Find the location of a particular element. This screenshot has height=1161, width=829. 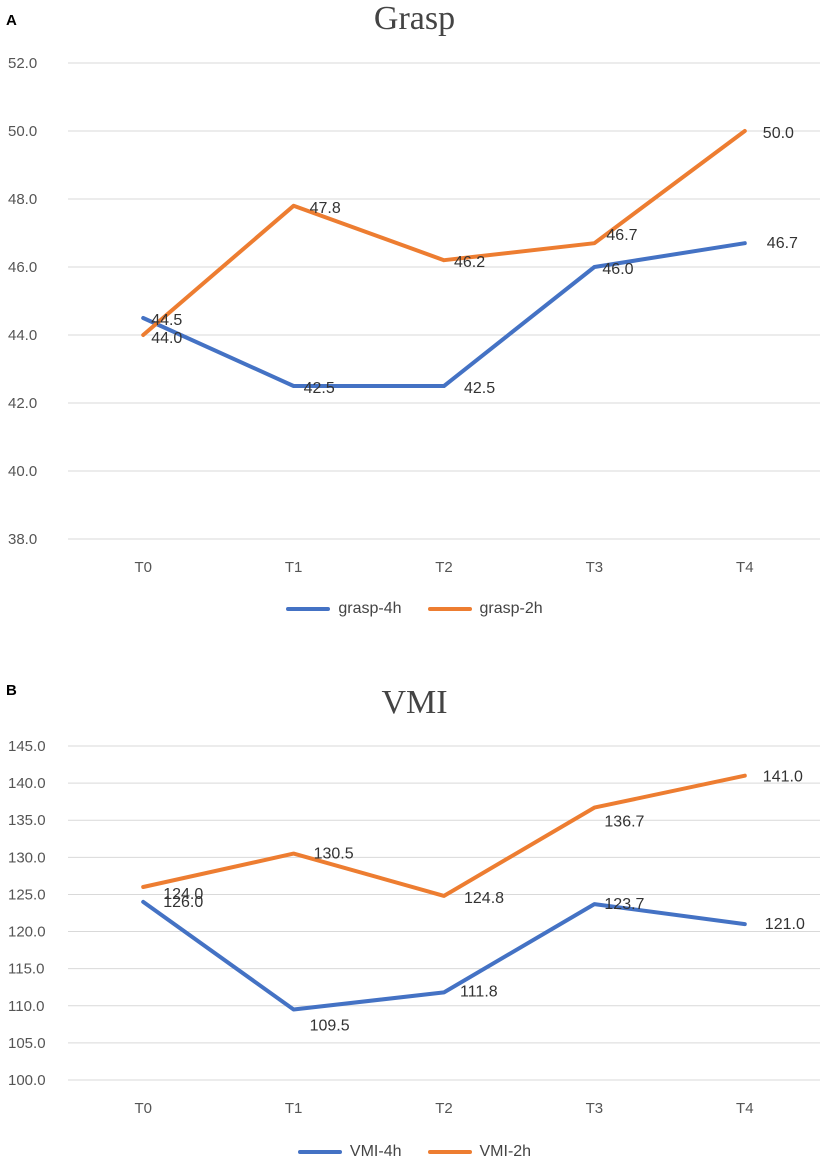

y-tick-label: 42.0 is located at coordinates (22, 403).